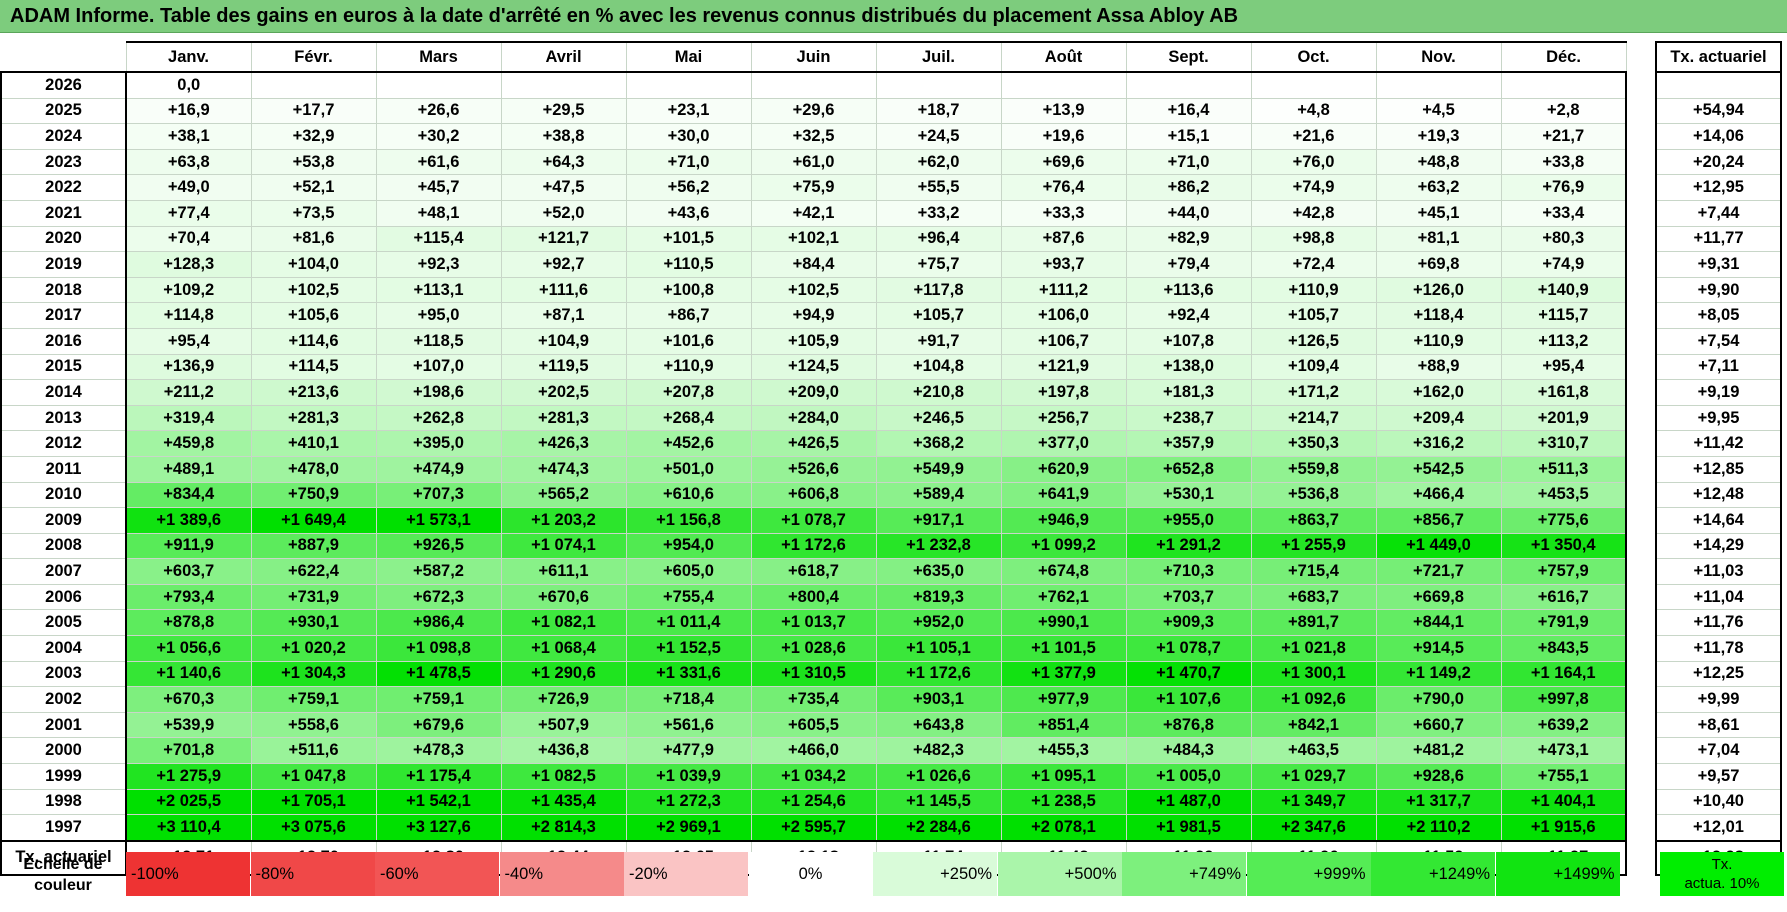 Image resolution: width=1787 pixels, height=912 pixels. What do you see at coordinates (813, 162) in the screenshot?
I see `gain-cell: +61,0` at bounding box center [813, 162].